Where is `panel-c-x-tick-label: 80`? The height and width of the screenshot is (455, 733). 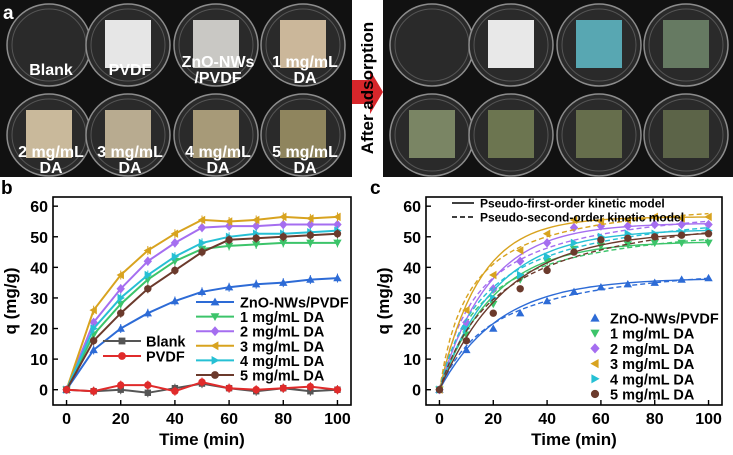 panel-c-x-tick-label: 80 is located at coordinates (655, 419).